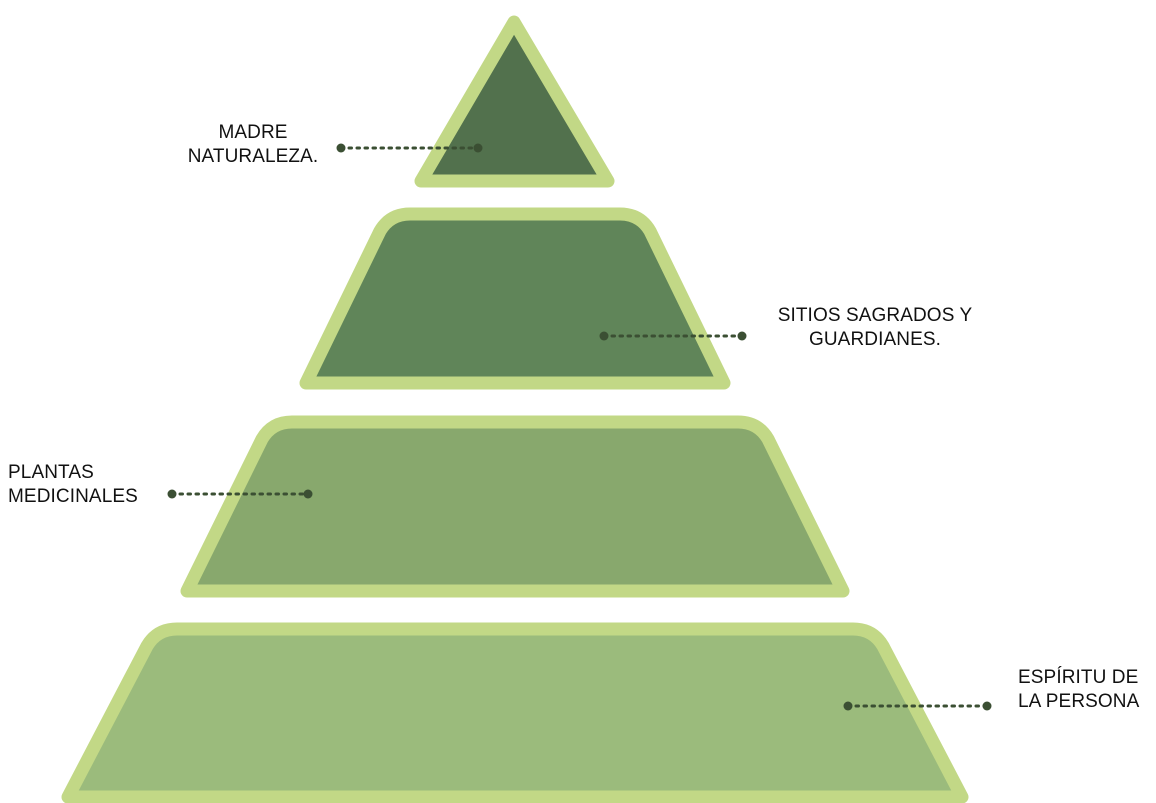 The height and width of the screenshot is (803, 1156). What do you see at coordinates (240, 494) in the screenshot?
I see `connector-plantas` at bounding box center [240, 494].